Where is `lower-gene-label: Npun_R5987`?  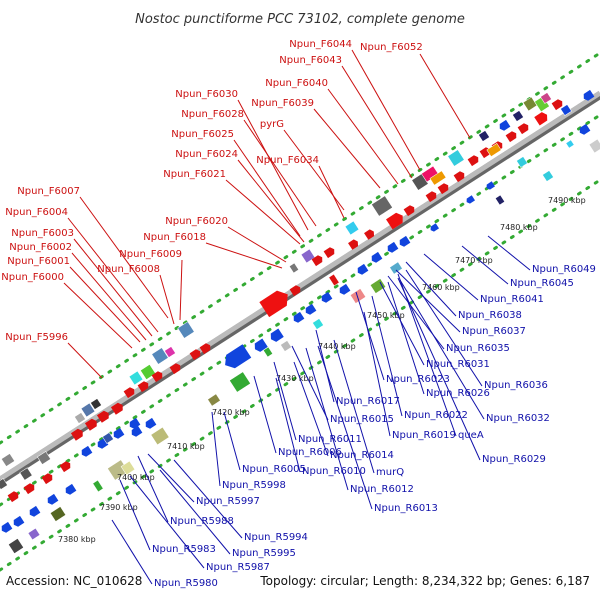 lower-gene-label: Npun_R5987 is located at coordinates (238, 567).